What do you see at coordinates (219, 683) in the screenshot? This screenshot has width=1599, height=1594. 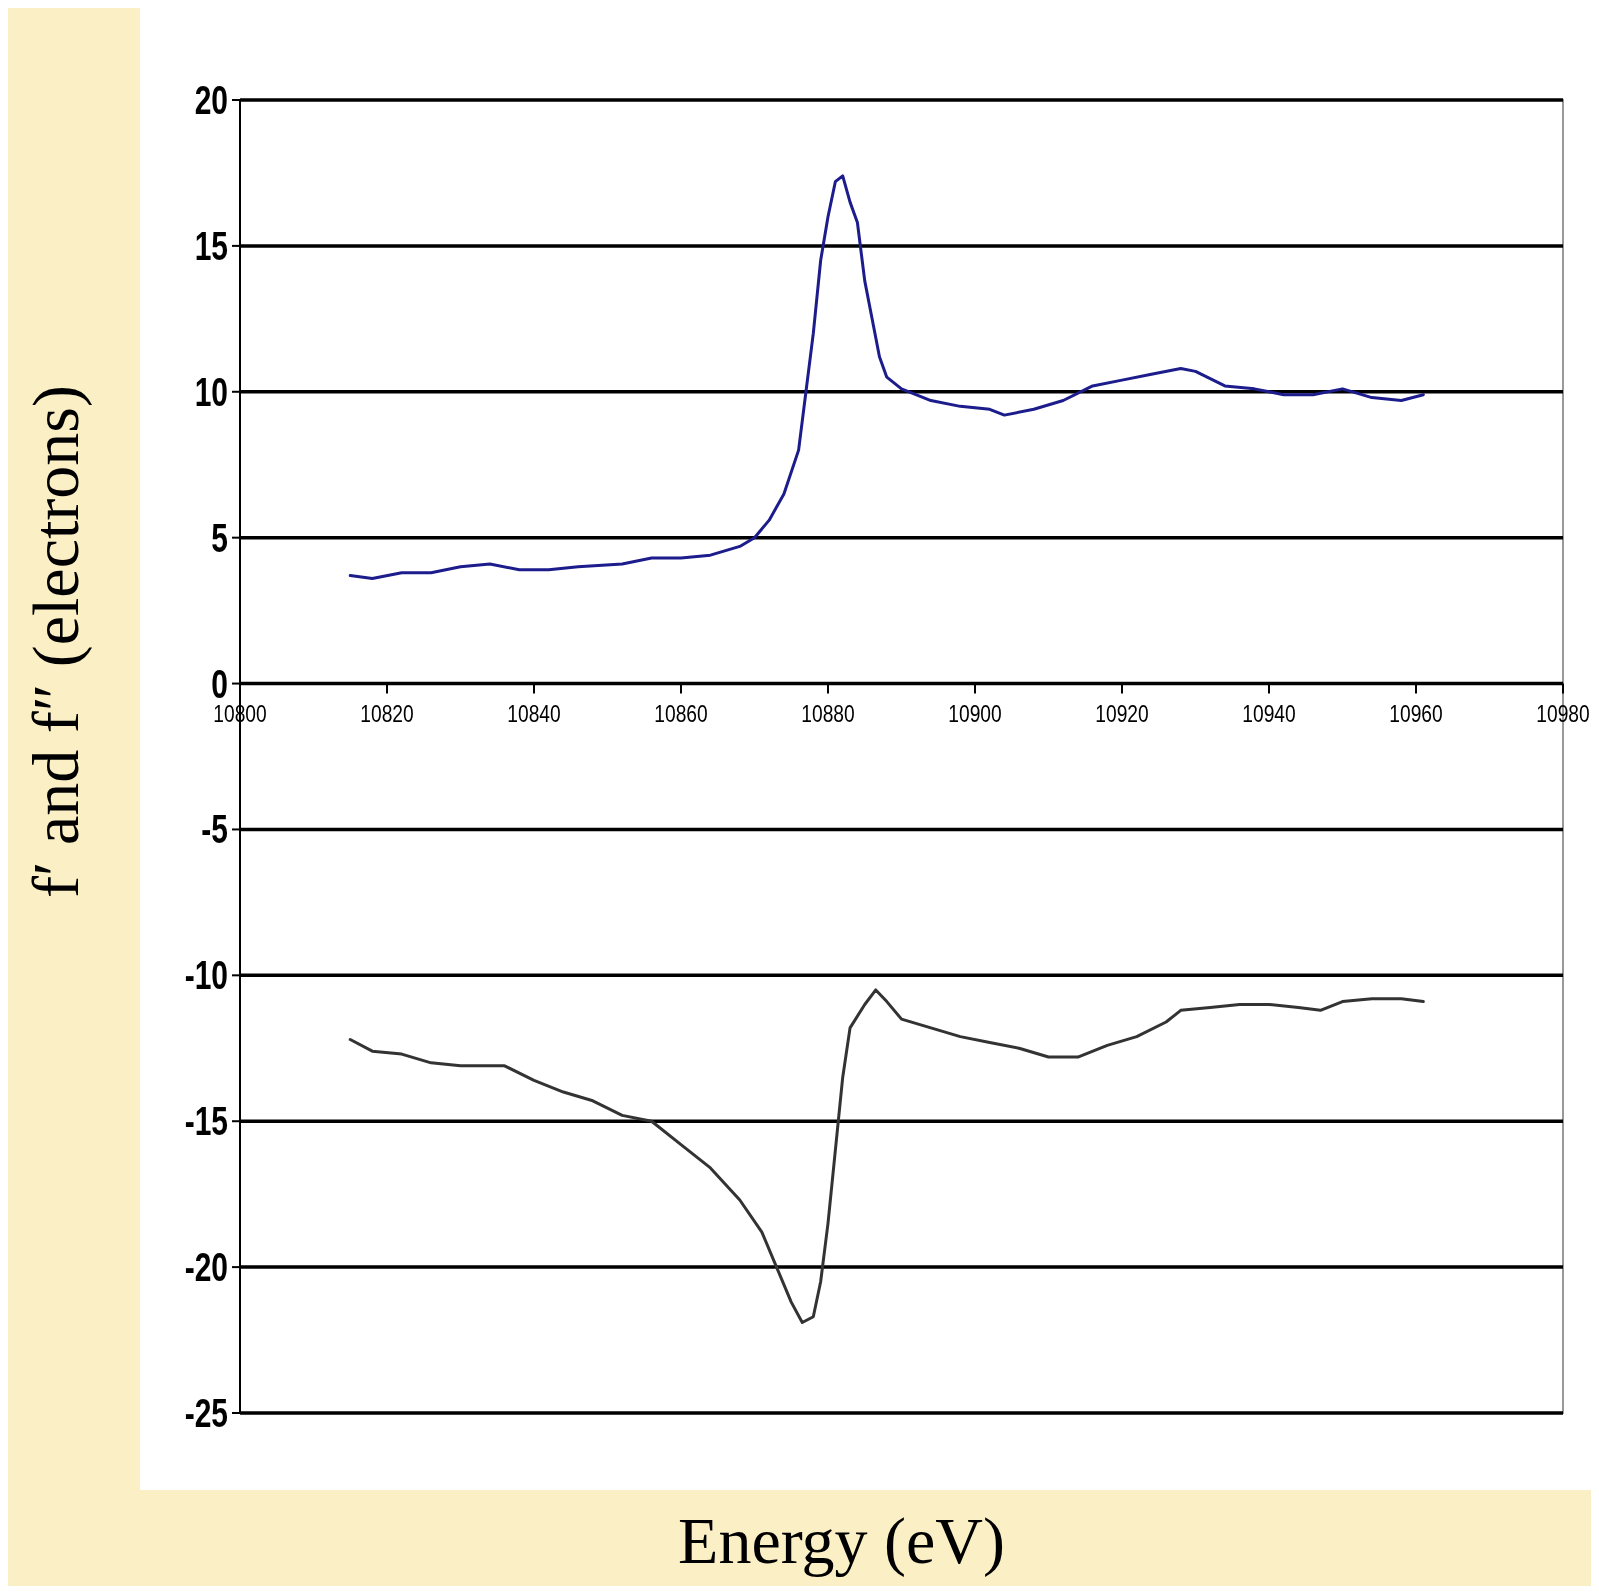 I see `y-tick-label: 0` at bounding box center [219, 683].